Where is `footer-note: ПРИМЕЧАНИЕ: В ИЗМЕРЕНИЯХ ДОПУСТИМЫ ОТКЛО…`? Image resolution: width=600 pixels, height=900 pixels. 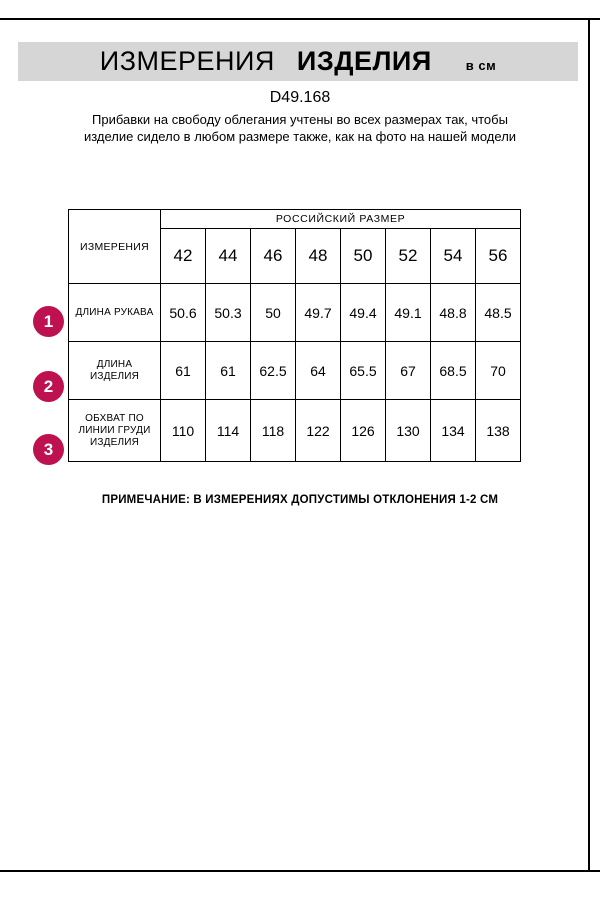 footer-note: ПРИМЕЧАНИЕ: В ИЗМЕРЕНИЯХ ДОПУСТИМЫ ОТКЛО… is located at coordinates (300, 500).